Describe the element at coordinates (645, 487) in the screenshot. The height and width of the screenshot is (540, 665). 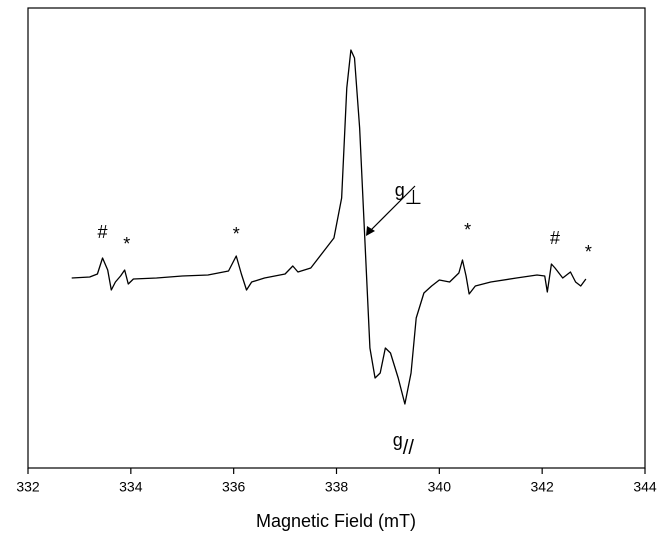
I see `x-tick-label: 344` at that location.